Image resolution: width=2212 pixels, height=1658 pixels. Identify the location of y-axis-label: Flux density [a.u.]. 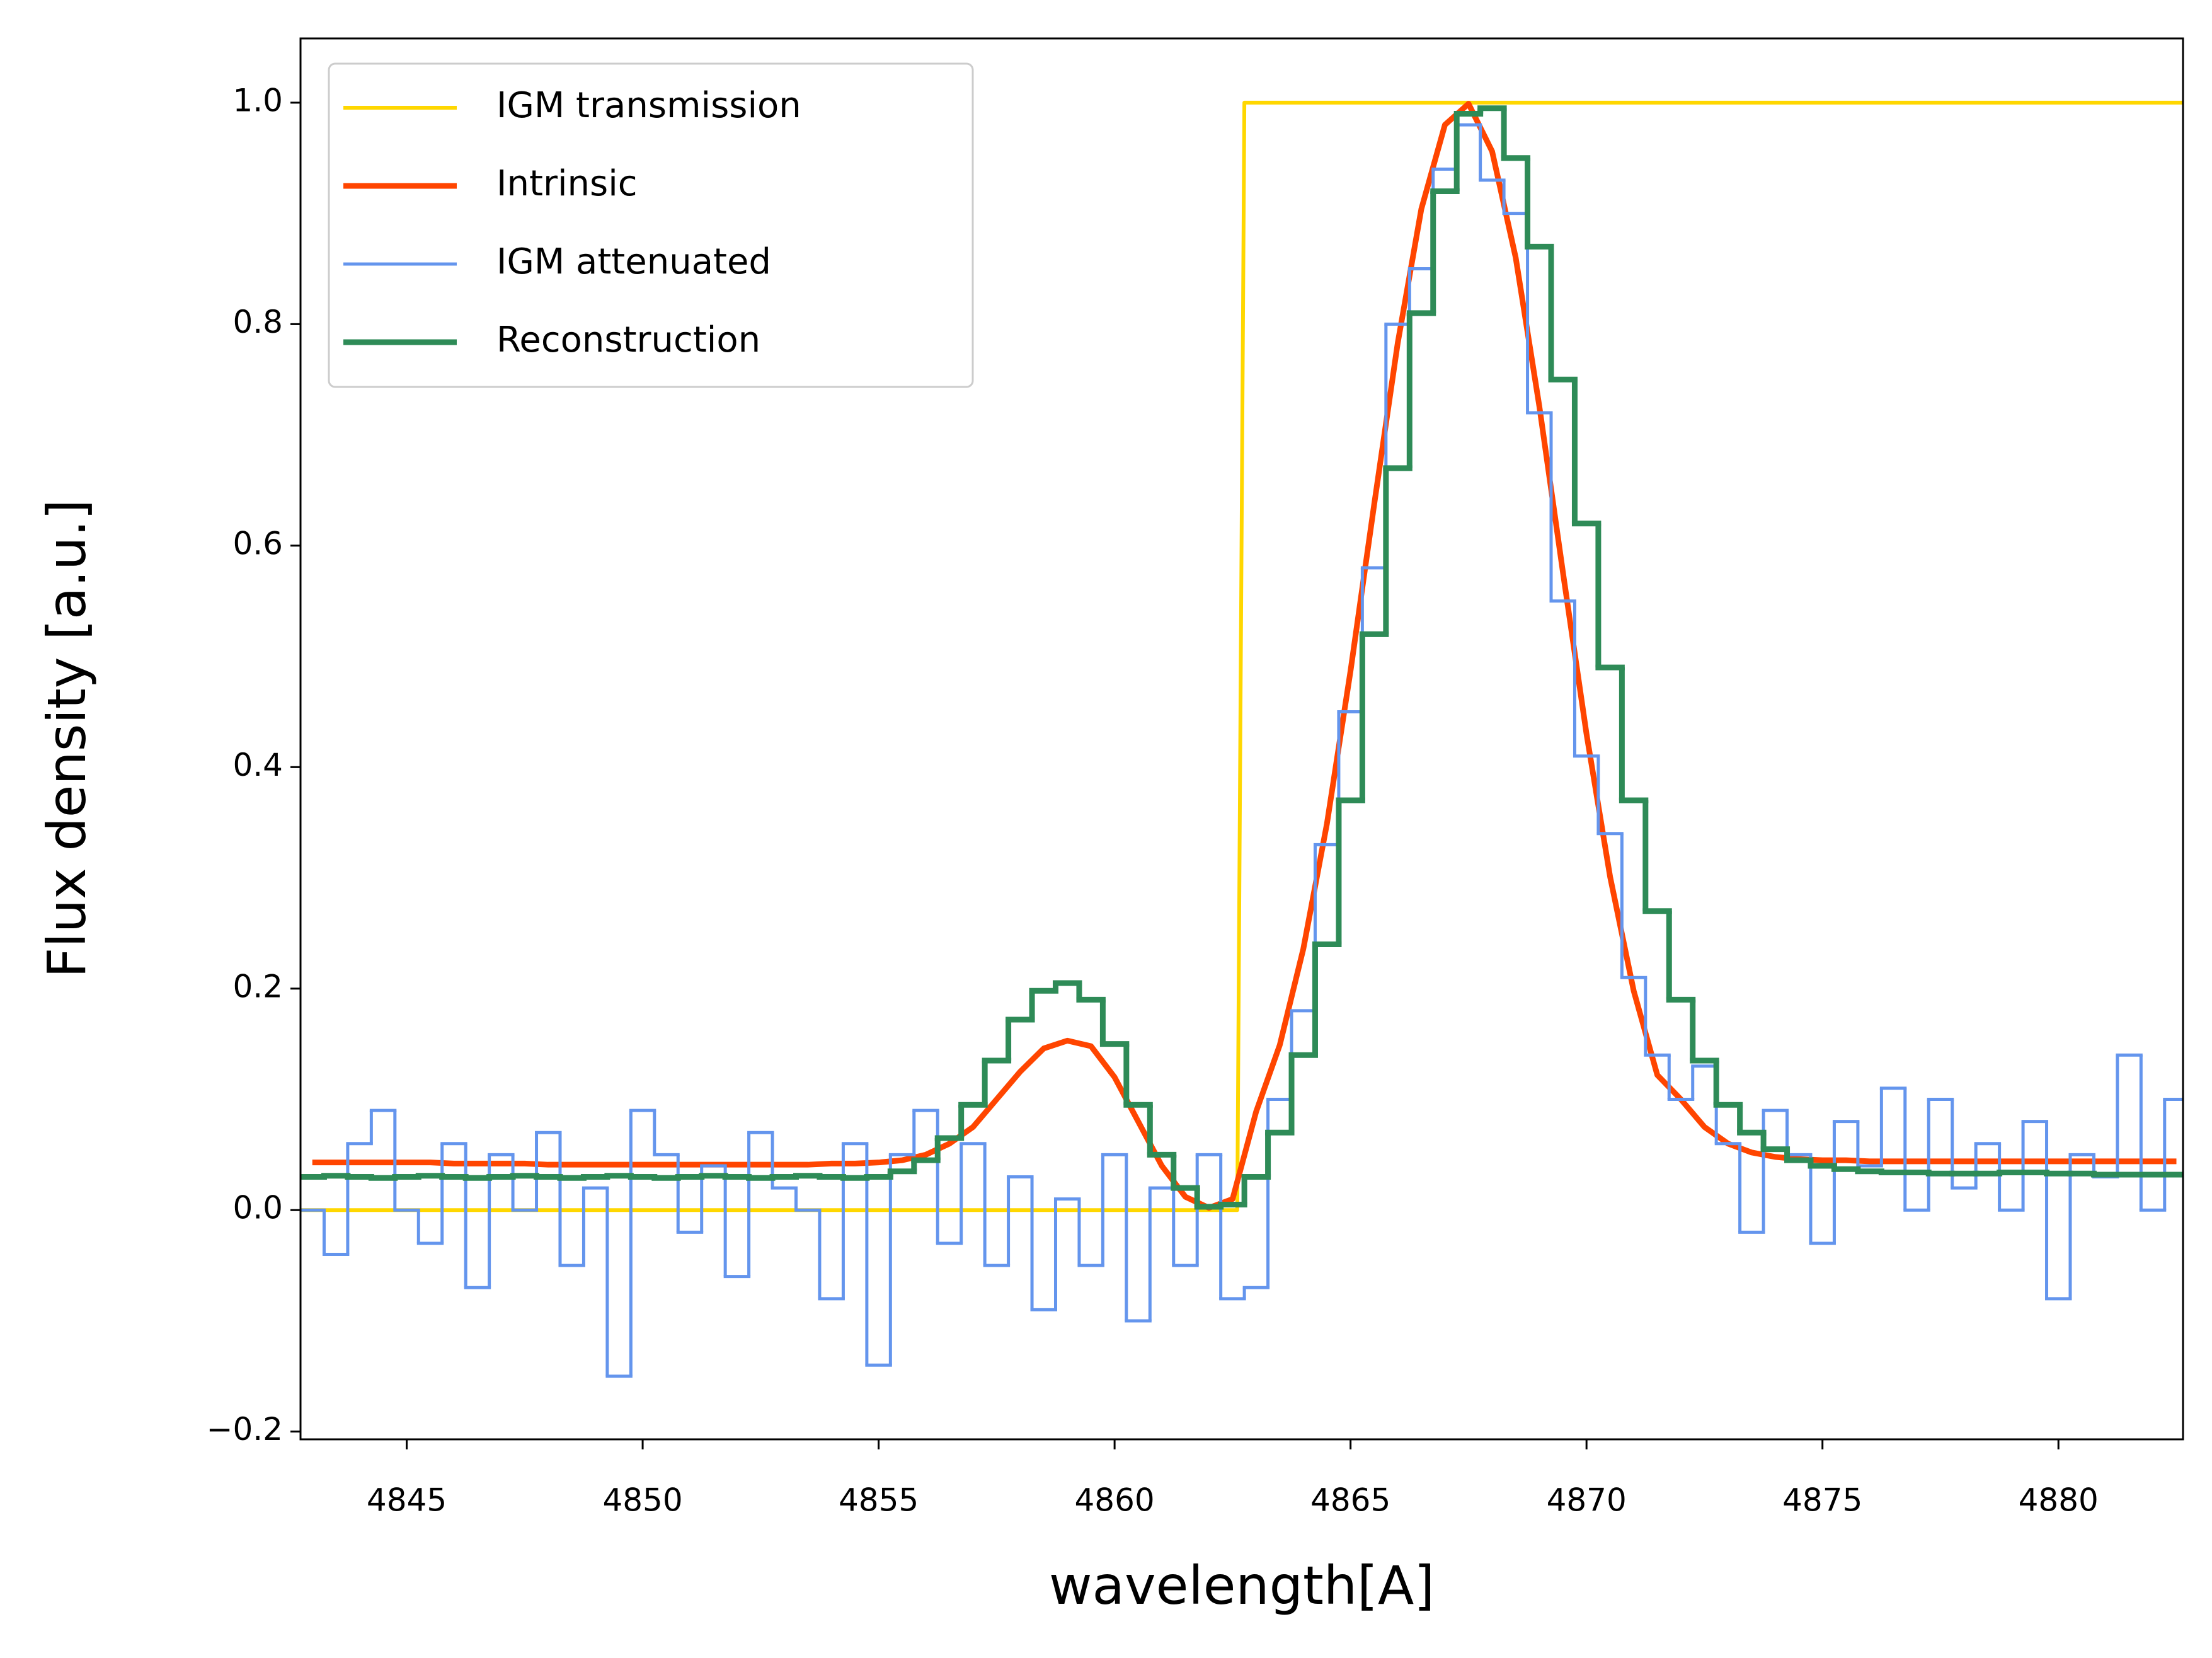
(67, 738).